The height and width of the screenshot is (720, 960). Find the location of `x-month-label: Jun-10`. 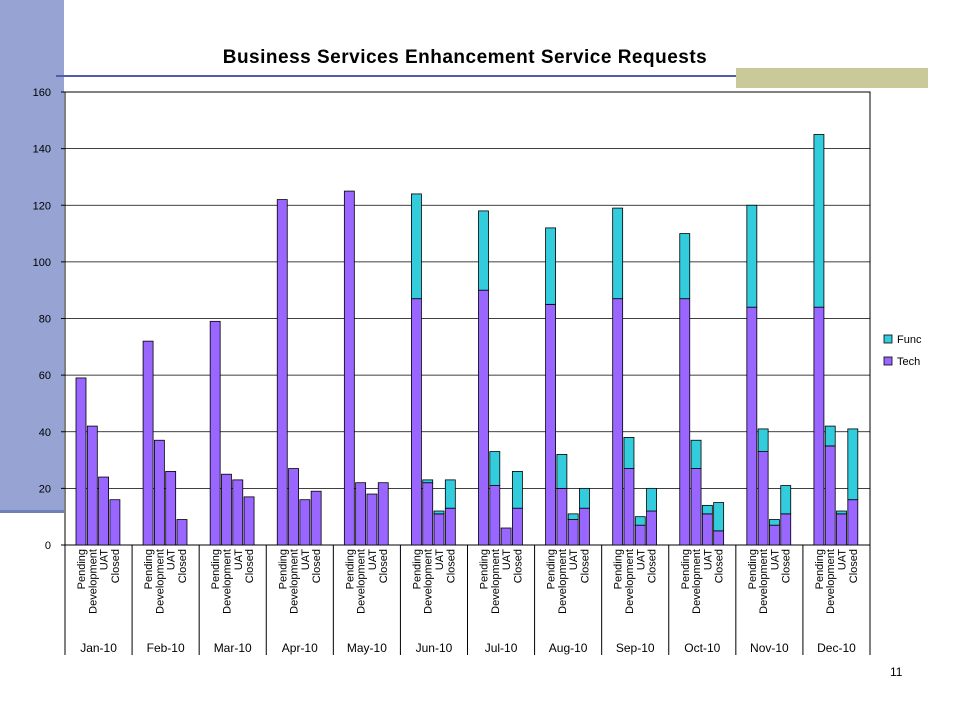

x-month-label: Jun-10 is located at coordinates (434, 648).